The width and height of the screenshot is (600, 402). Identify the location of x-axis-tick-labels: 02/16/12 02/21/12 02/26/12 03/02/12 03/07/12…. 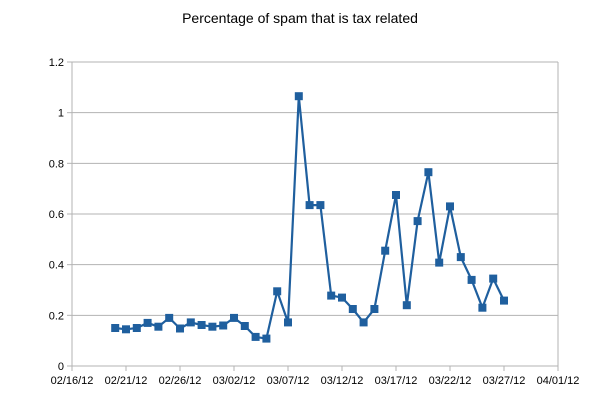
(315, 381).